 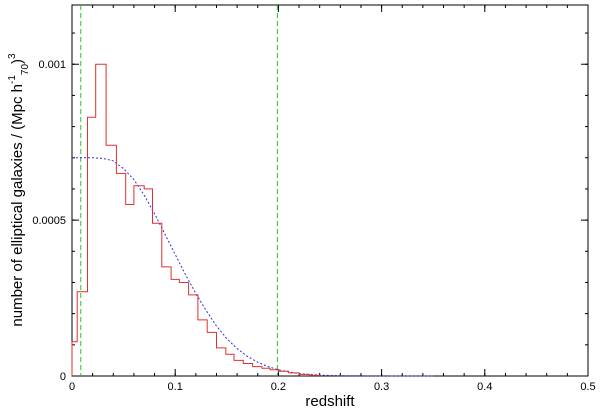 I want to click on y-axis-title-sub: 70, so click(x=25, y=70).